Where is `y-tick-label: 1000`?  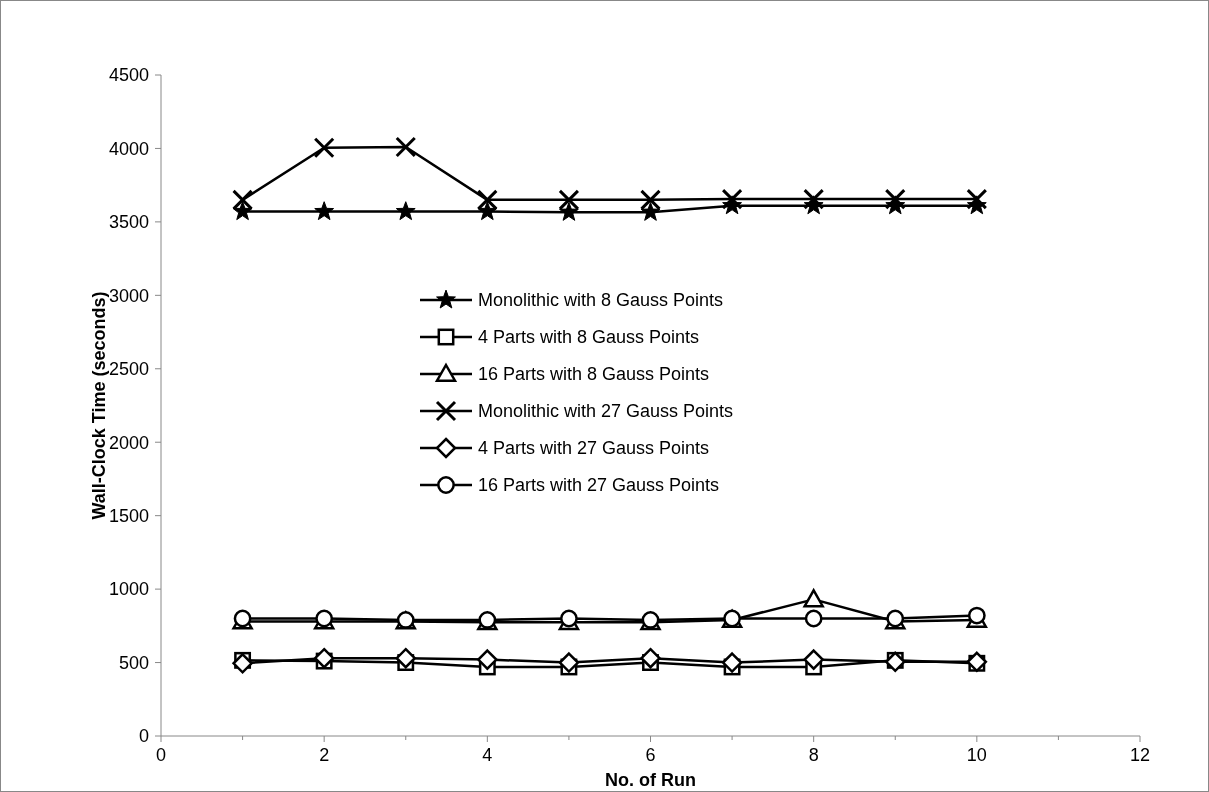 y-tick-label: 1000 is located at coordinates (128, 589).